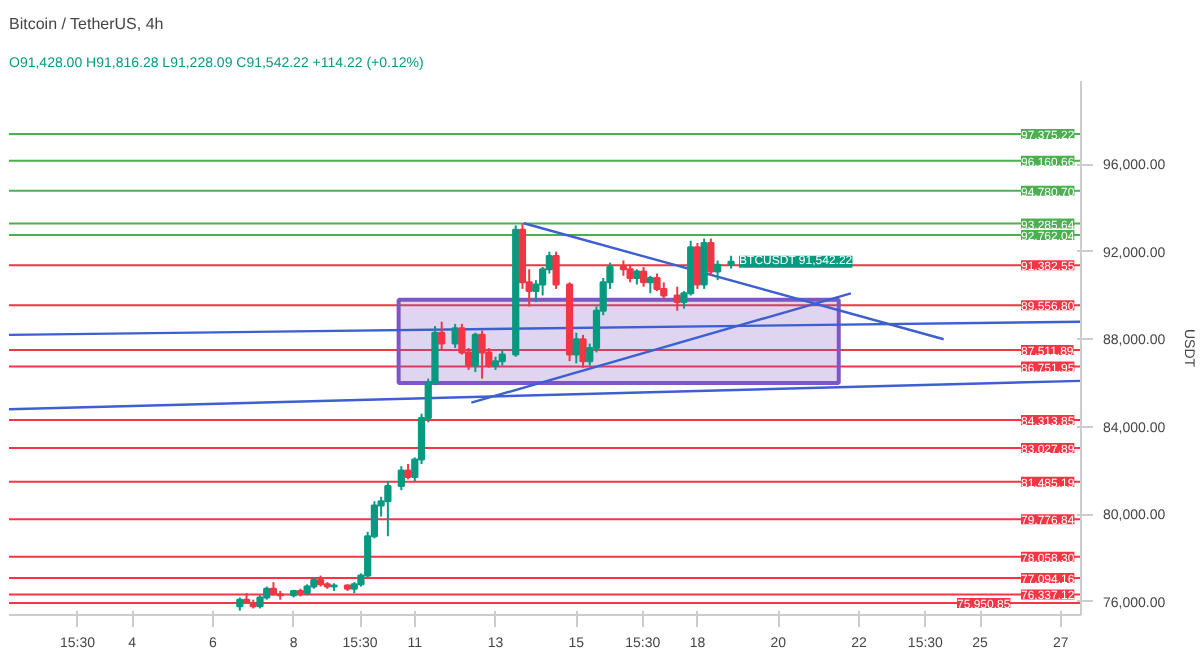 The image size is (1200, 656). What do you see at coordinates (86, 24) in the screenshot?
I see `chart-title: Bitcoin / TetherUS, 4h` at bounding box center [86, 24].